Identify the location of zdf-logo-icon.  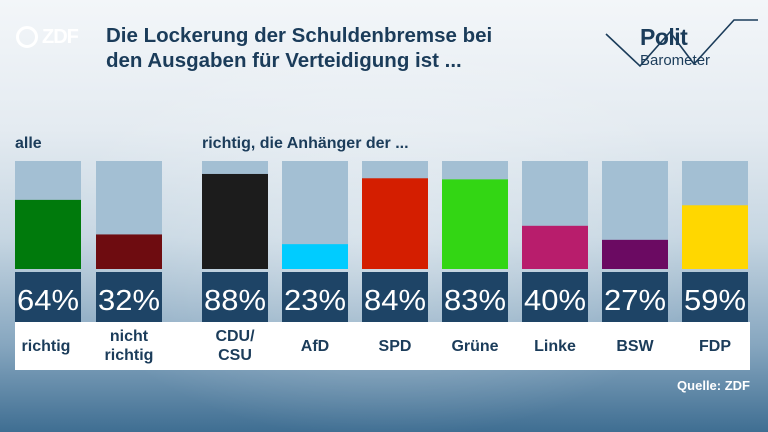
(27, 37).